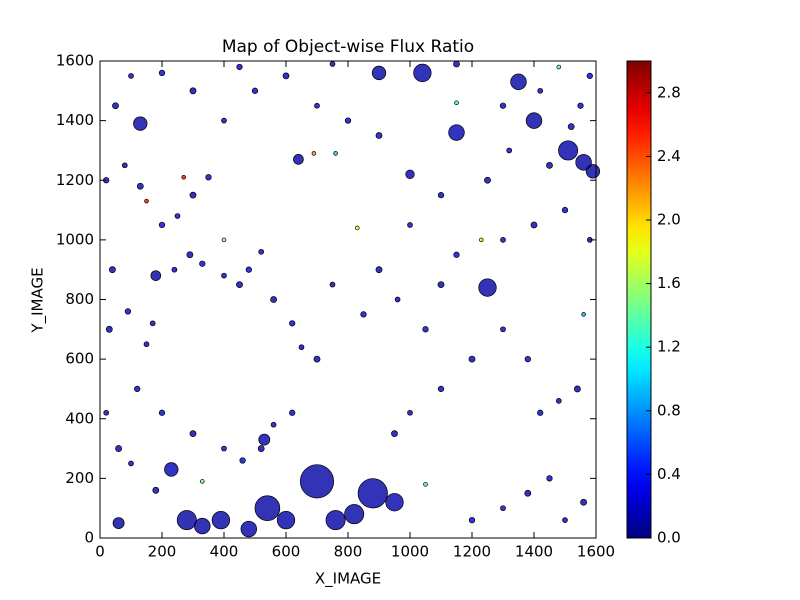 This screenshot has width=800, height=600. Describe the element at coordinates (75, 239) in the screenshot. I see `y-tick-label: 1000` at that location.